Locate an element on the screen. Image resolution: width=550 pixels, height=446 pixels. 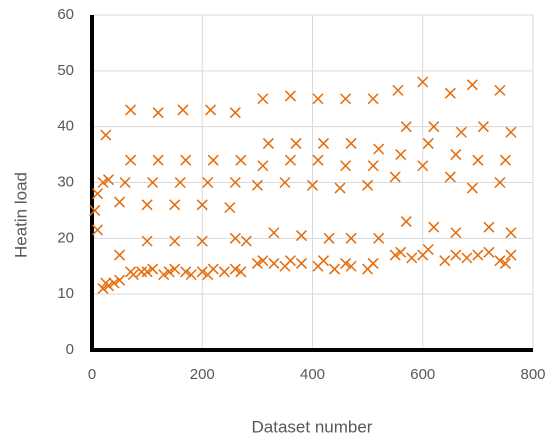
y-tick-label: 40 is located at coordinates (65, 126).